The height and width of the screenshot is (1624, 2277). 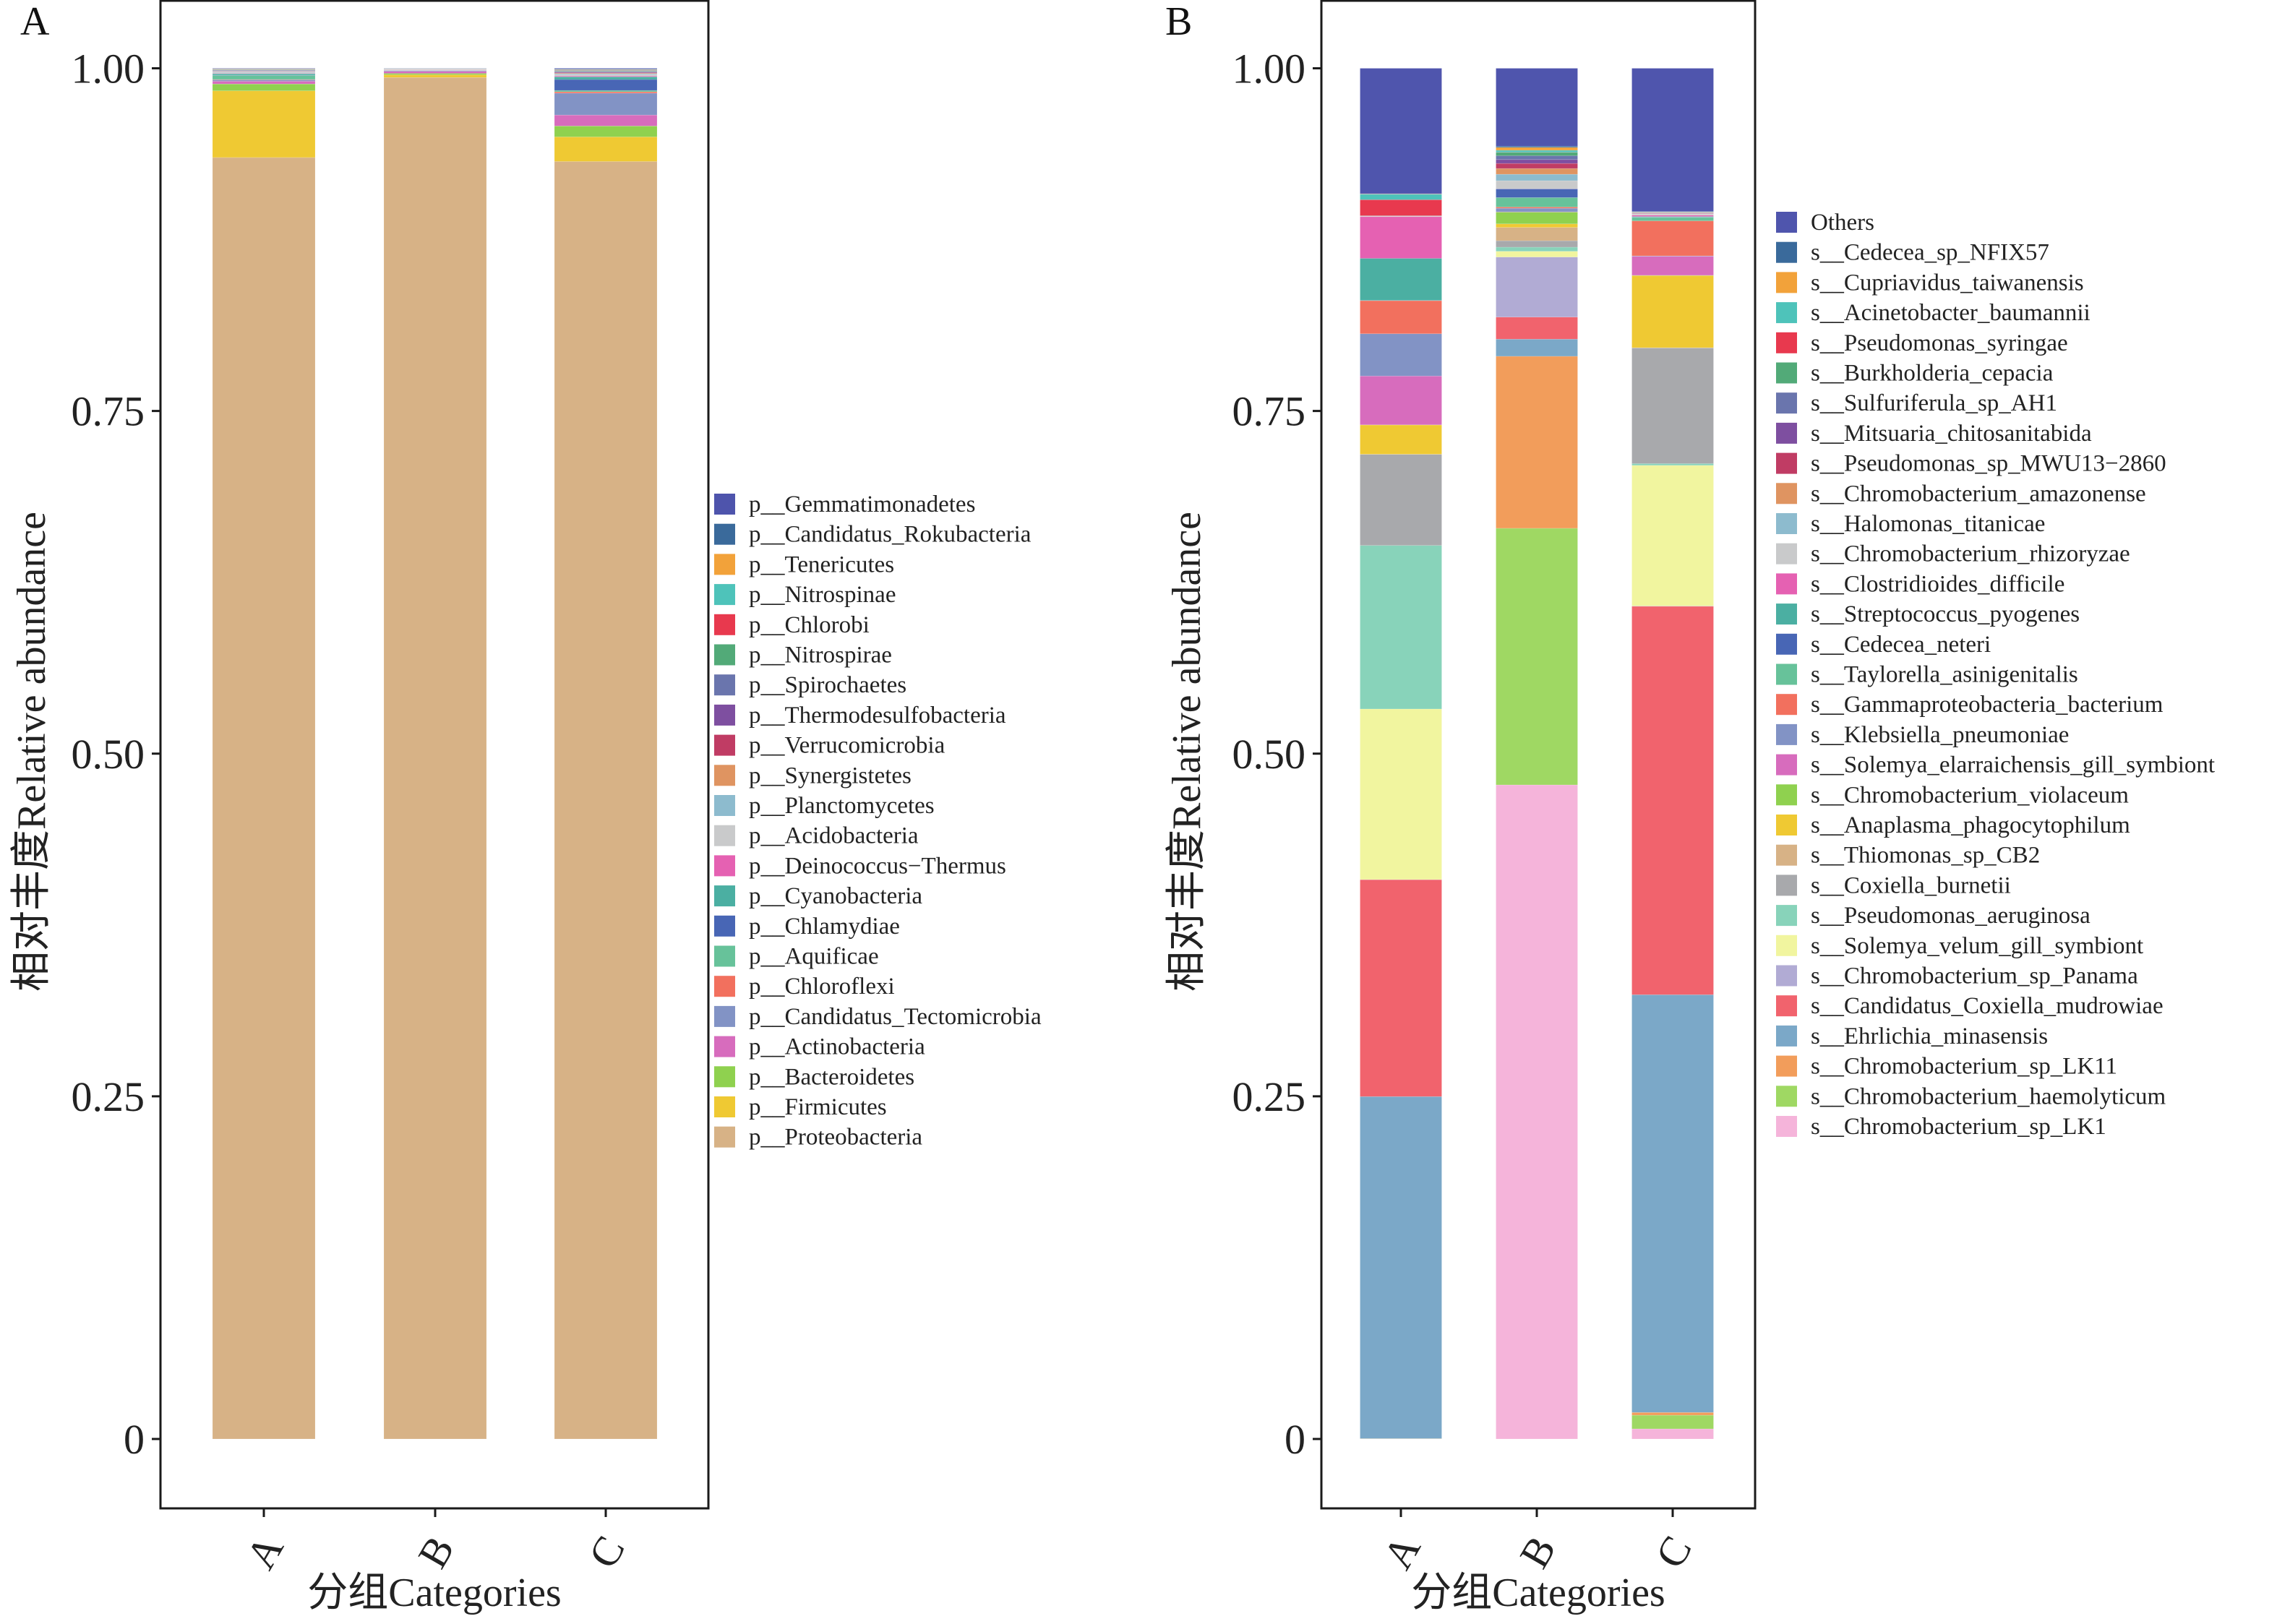 I want to click on y-tick-label: 0.50, so click(x=108, y=754).